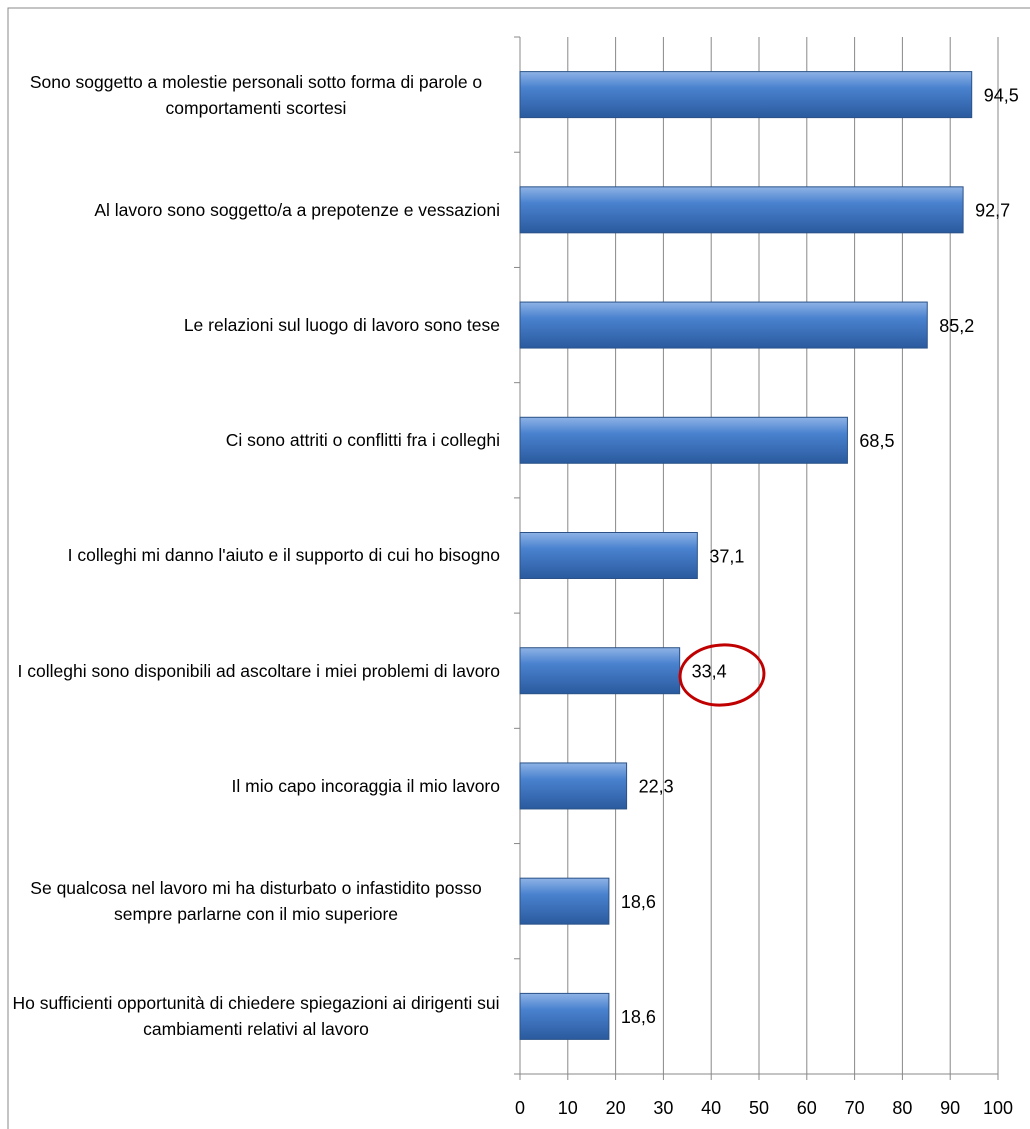  What do you see at coordinates (616, 1108) in the screenshot?
I see `x-tick-label: 20` at bounding box center [616, 1108].